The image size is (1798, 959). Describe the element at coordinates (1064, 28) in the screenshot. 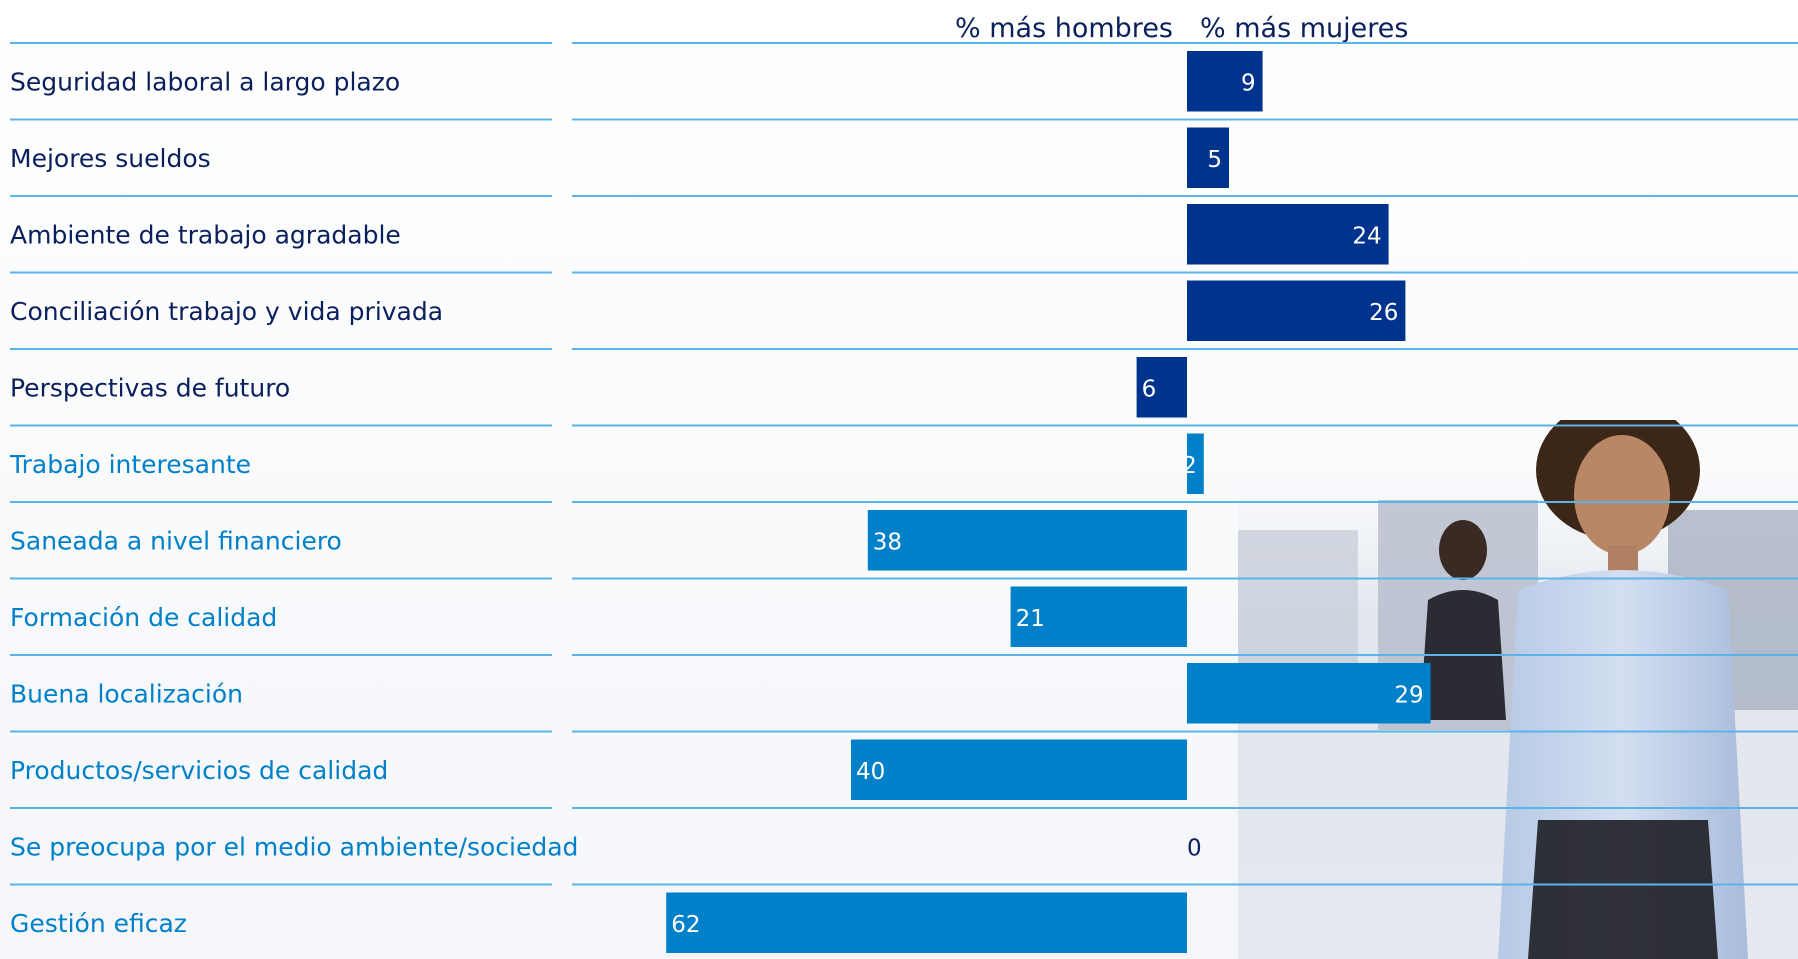

I see `header-left: % más hombres` at that location.